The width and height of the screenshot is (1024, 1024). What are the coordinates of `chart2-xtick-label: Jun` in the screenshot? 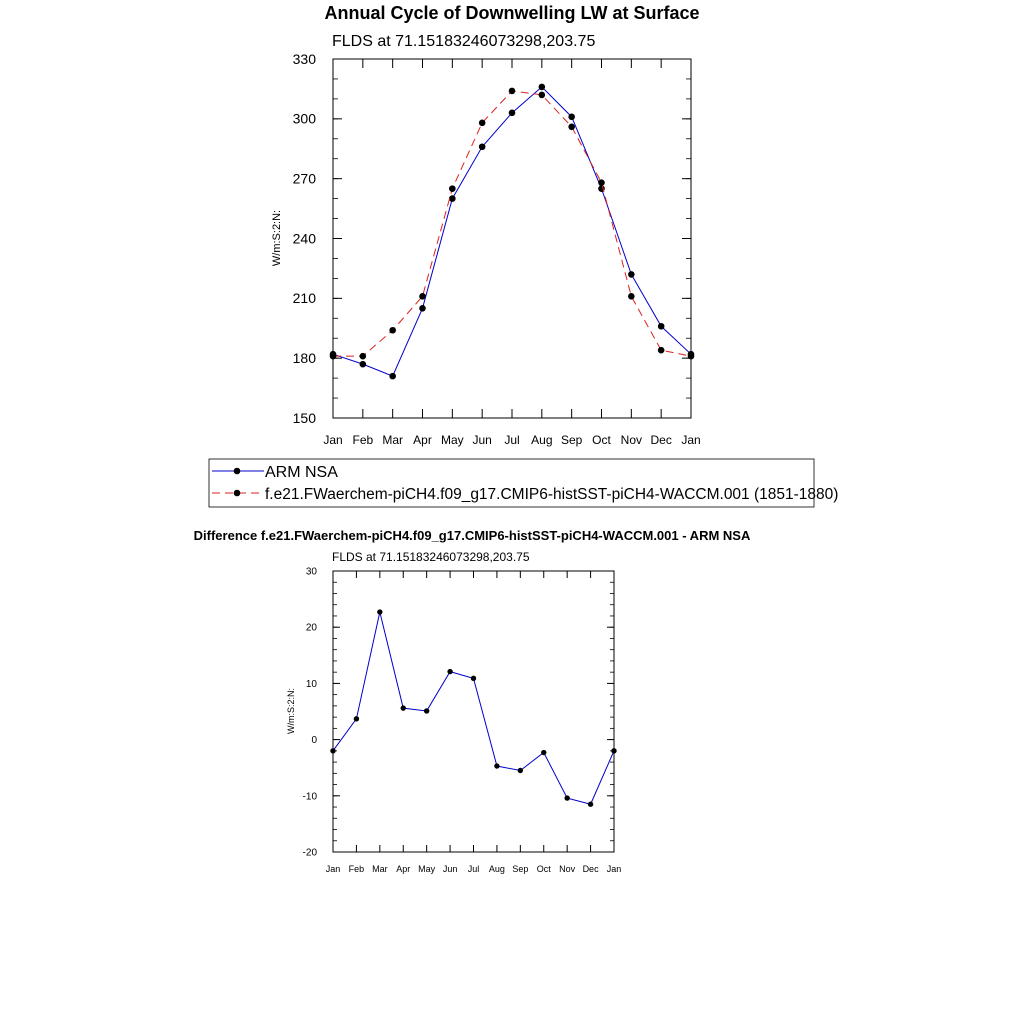 It's located at (450, 869).